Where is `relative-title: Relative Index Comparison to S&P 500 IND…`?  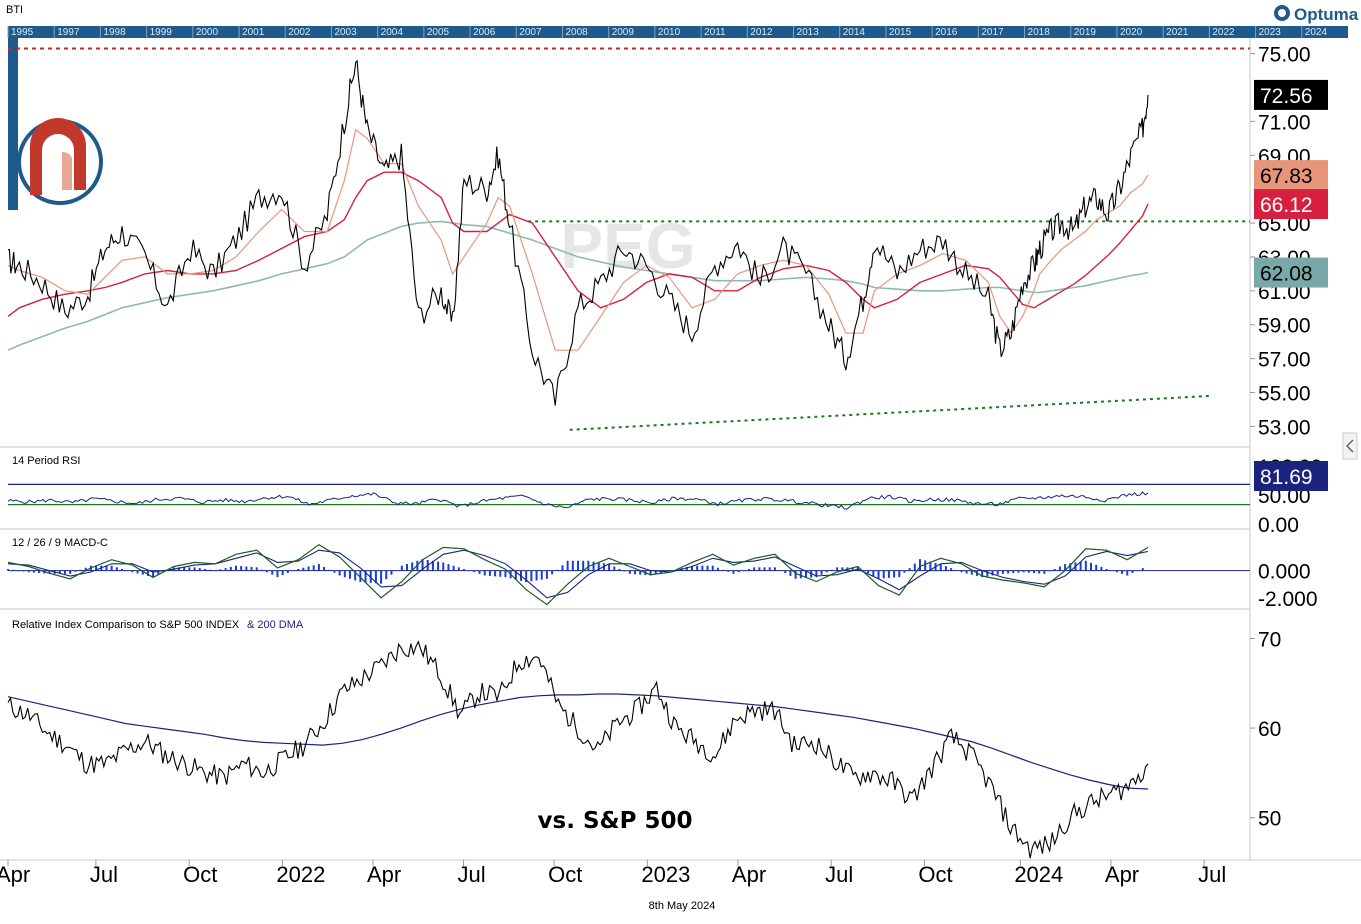 relative-title: Relative Index Comparison to S&P 500 IND… is located at coordinates (126, 625).